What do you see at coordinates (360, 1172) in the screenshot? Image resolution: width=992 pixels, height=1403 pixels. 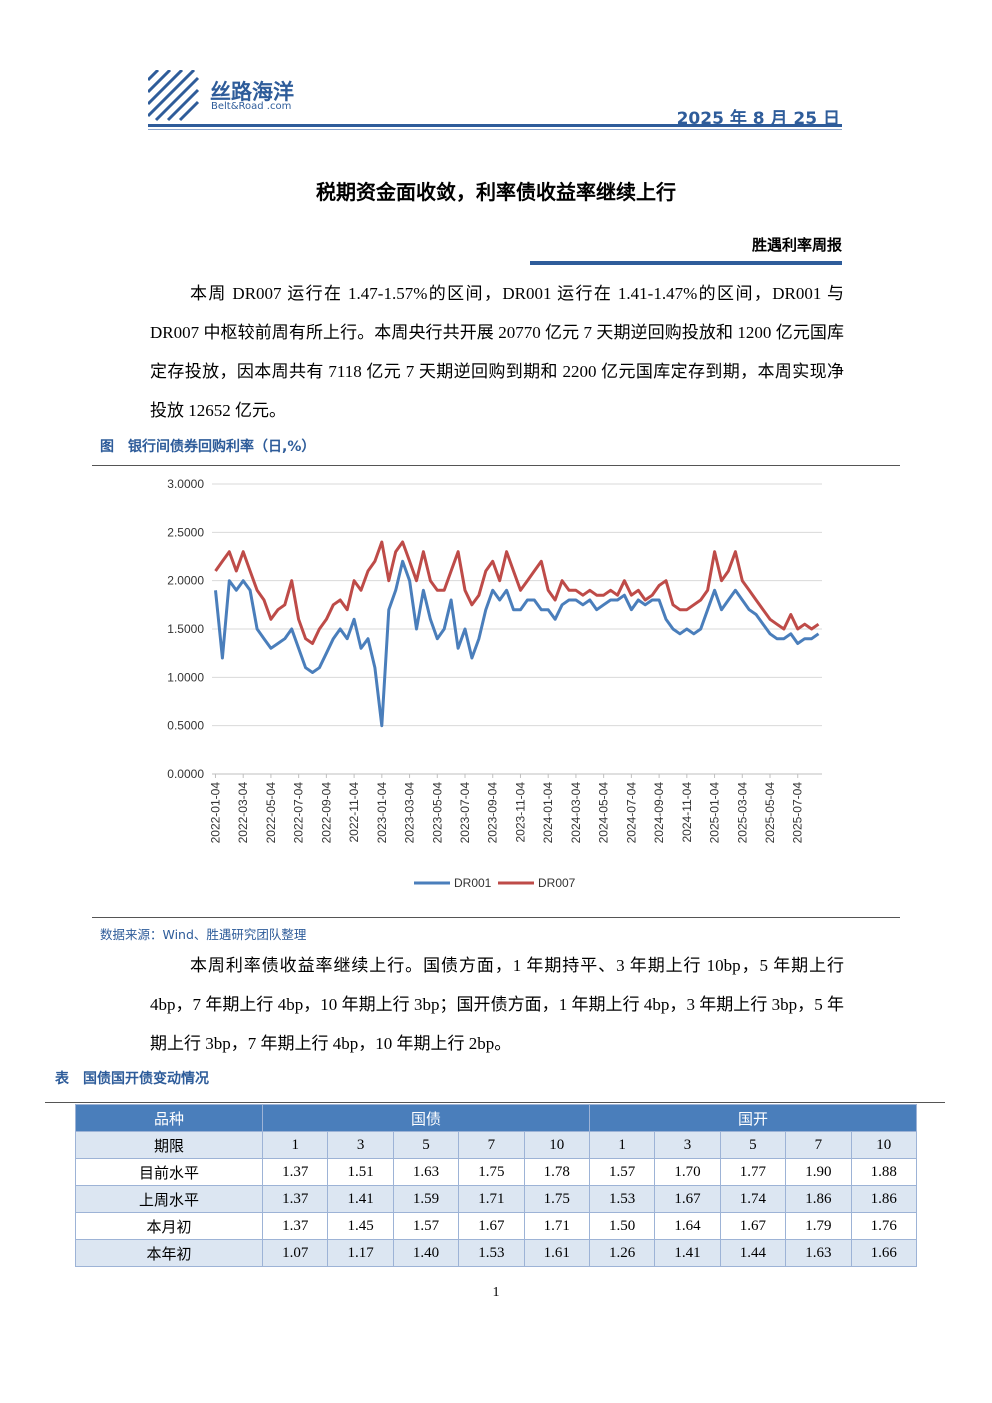 I see `table-cell: 1.51` at bounding box center [360, 1172].